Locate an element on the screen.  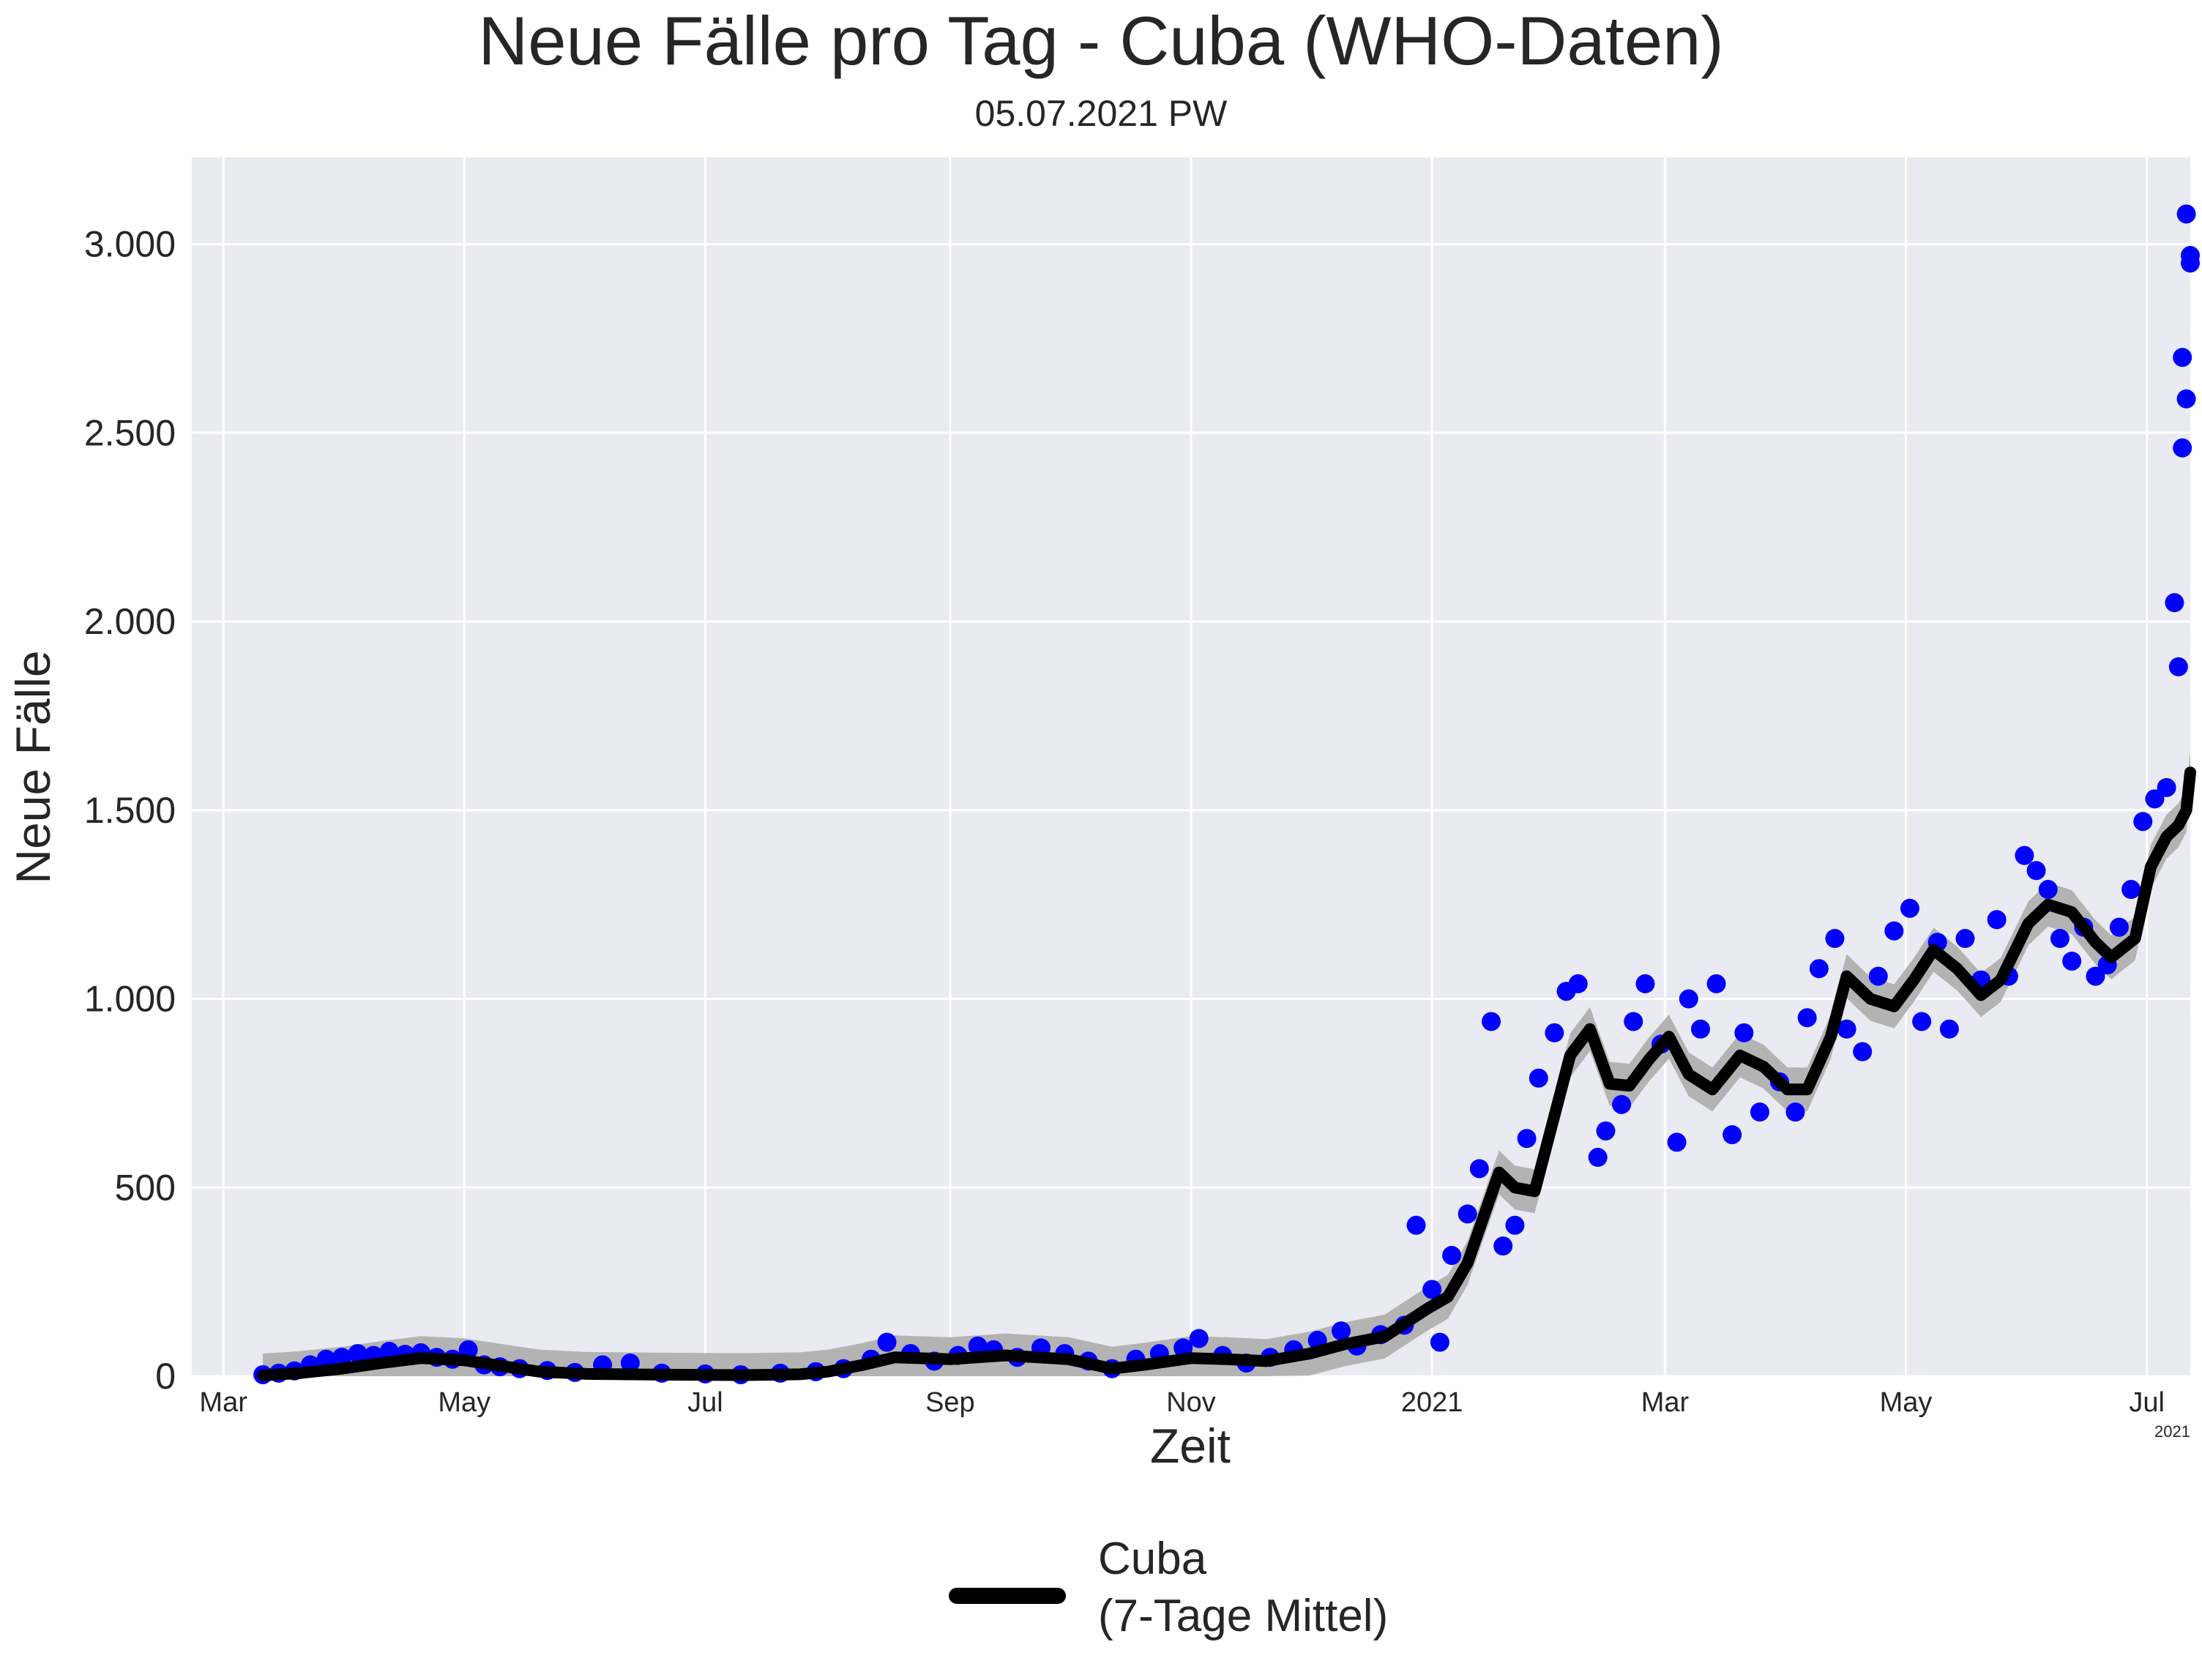
y-tick-label: 500 is located at coordinates (145, 1187).